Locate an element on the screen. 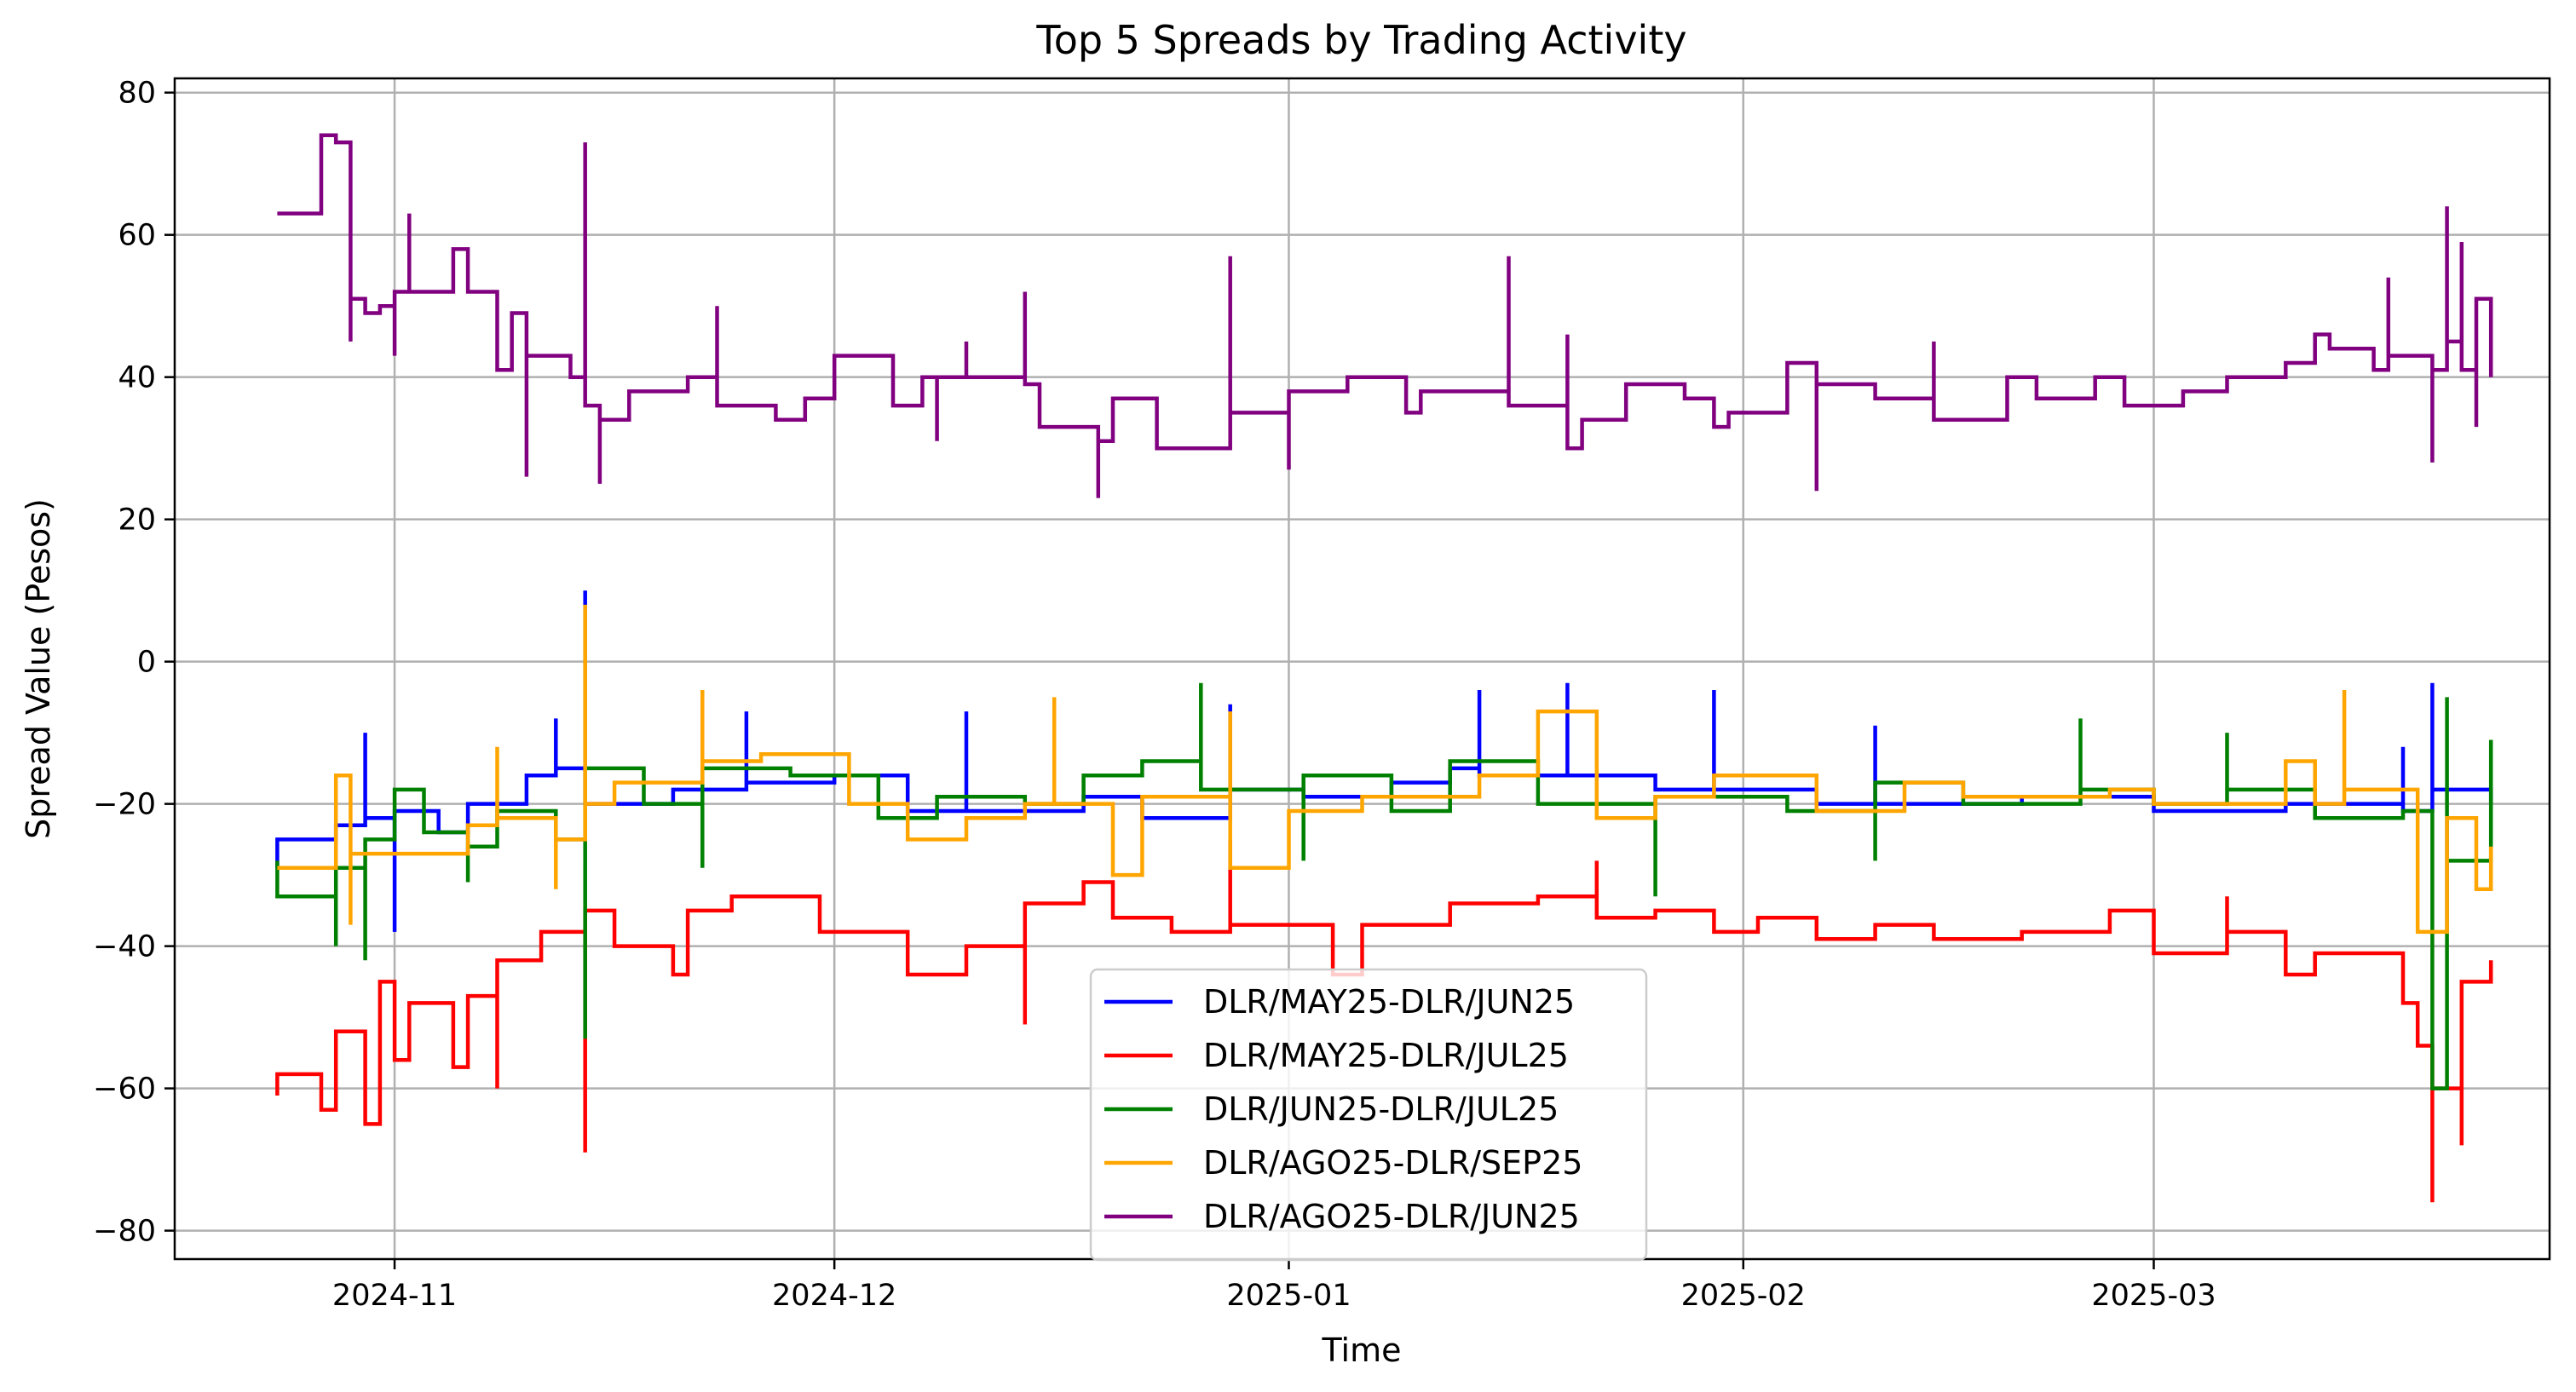 The height and width of the screenshot is (1392, 2576). y-tick-label: 0 is located at coordinates (146, 663).